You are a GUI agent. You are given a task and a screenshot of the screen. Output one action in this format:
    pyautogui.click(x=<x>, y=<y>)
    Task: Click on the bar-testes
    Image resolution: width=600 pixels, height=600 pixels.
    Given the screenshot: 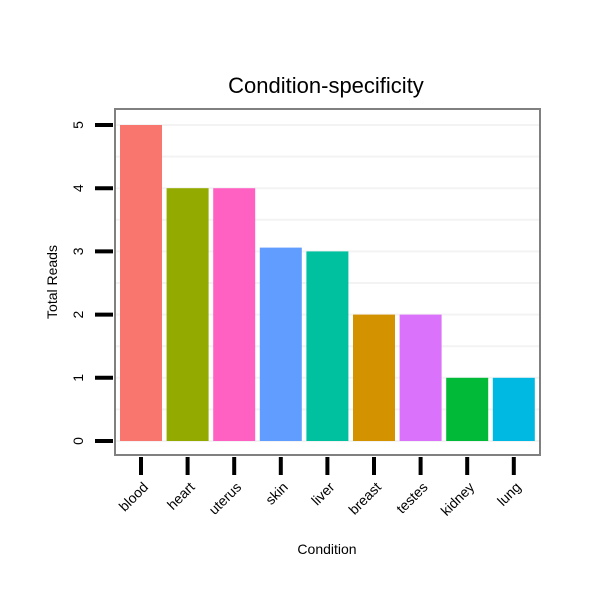 What is the action you would take?
    pyautogui.click(x=420, y=377)
    